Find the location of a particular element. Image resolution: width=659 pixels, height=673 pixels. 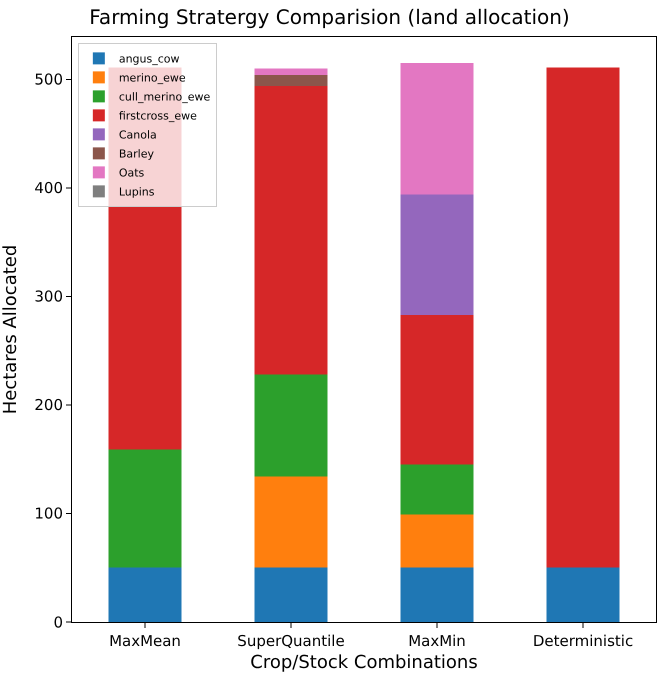

x-tick-label: Deterministic is located at coordinates (583, 641).